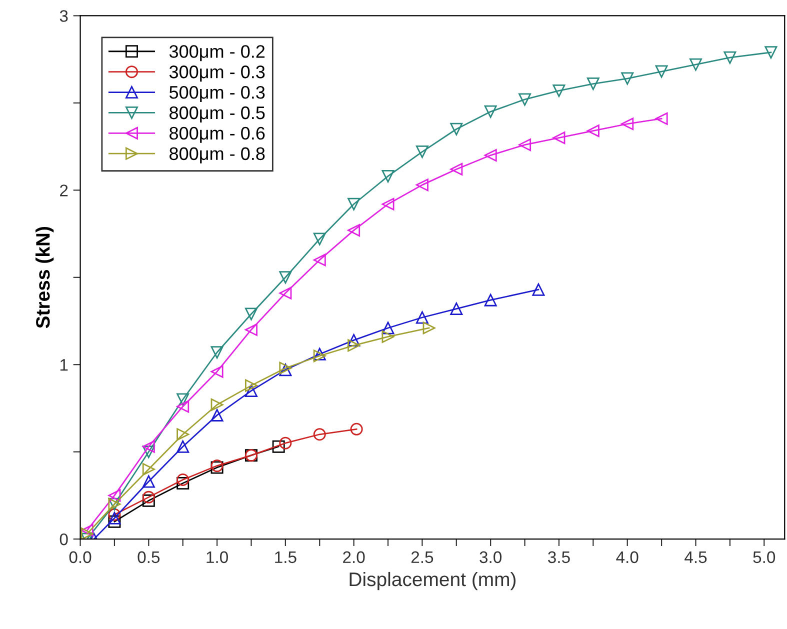 Image resolution: width=787 pixels, height=629 pixels. What do you see at coordinates (285, 557) in the screenshot?
I see `x-tick-label: 1.5` at bounding box center [285, 557].